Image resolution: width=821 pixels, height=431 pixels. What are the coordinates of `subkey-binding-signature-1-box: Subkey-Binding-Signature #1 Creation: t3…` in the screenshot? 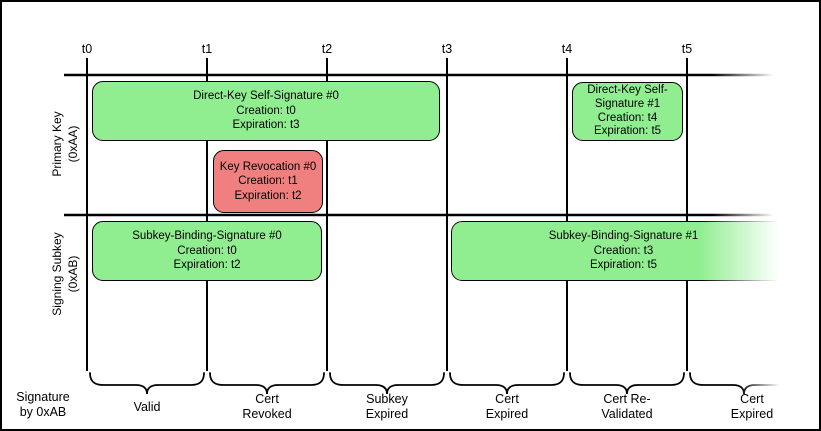 It's located at (623, 251).